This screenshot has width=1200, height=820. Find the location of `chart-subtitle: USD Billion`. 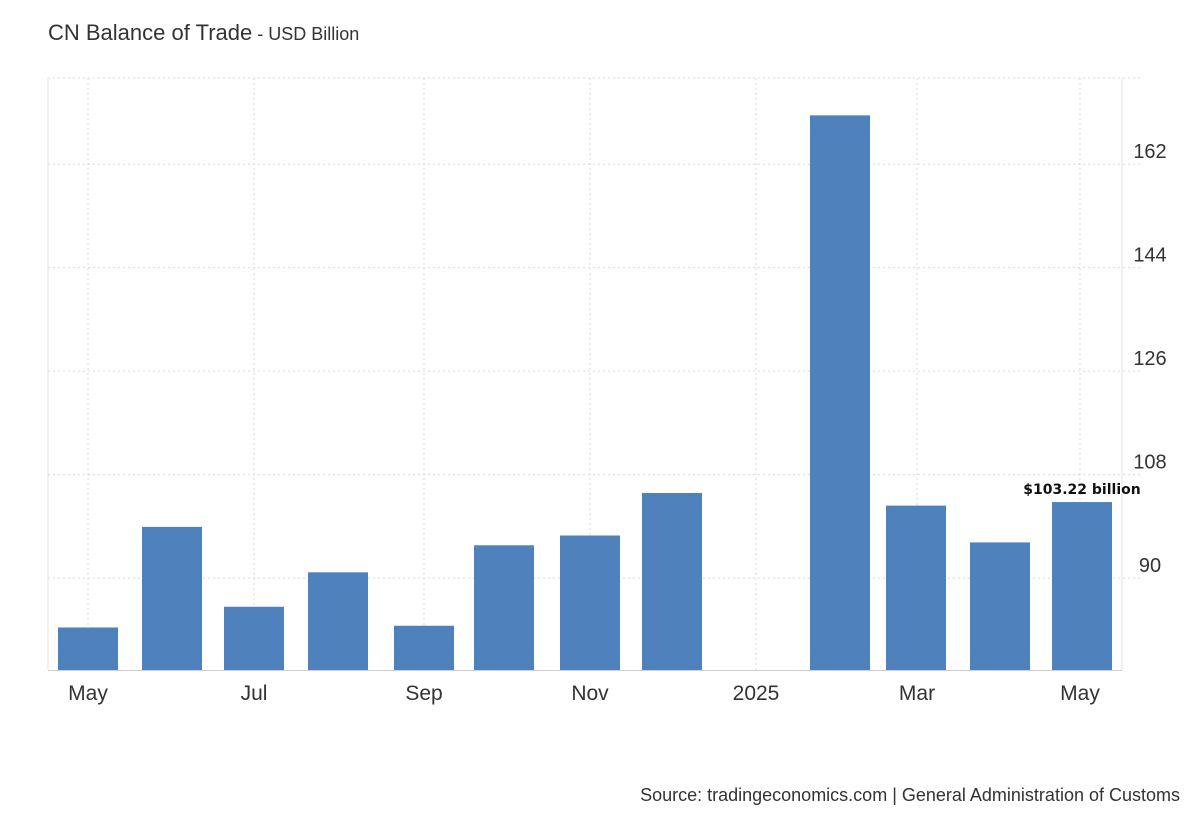

chart-subtitle: USD Billion is located at coordinates (314, 34).